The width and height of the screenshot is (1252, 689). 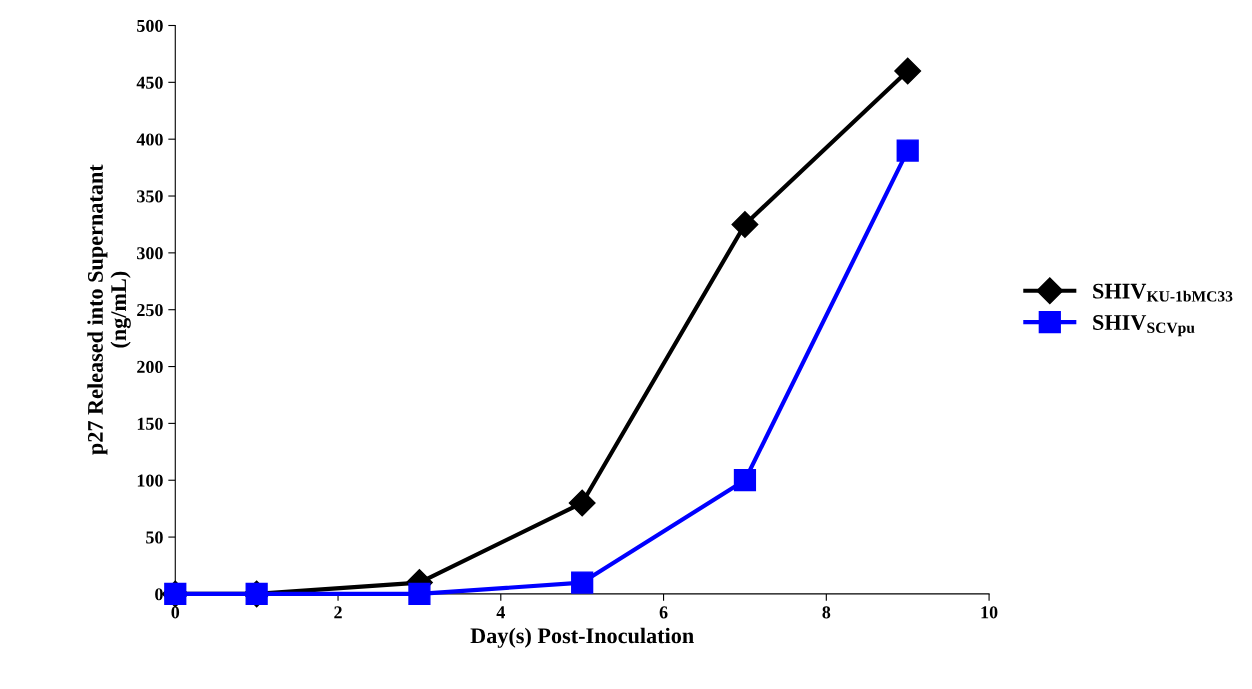 What do you see at coordinates (150, 480) in the screenshot?
I see `y-tick-label: 100` at bounding box center [150, 480].